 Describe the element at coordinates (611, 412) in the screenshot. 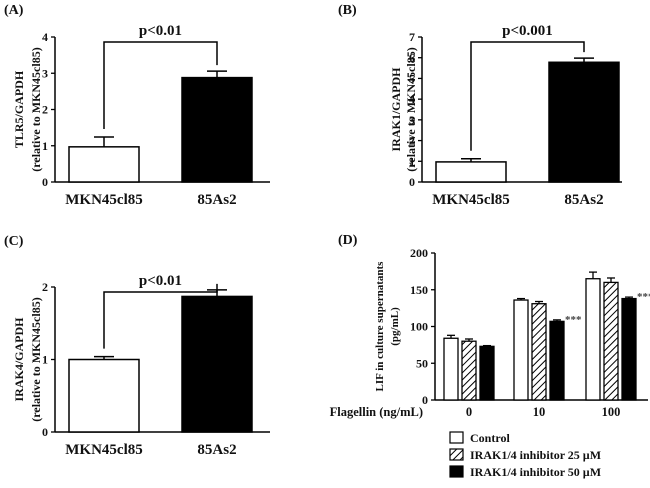

I see `x-category-label: 100` at that location.